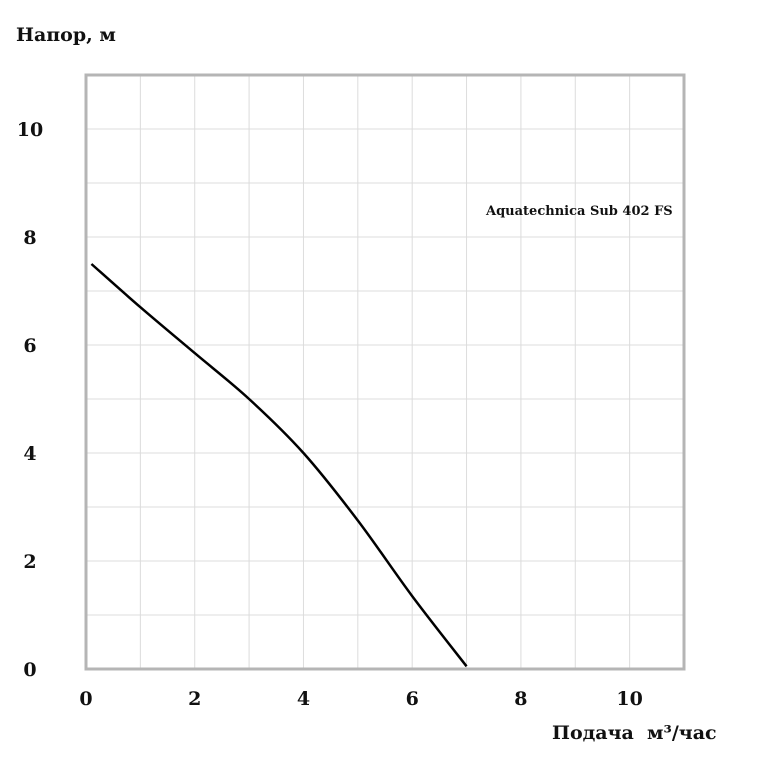 Image resolution: width=768 pixels, height=768 pixels. I want to click on y-tick-label: 0, so click(29, 670).